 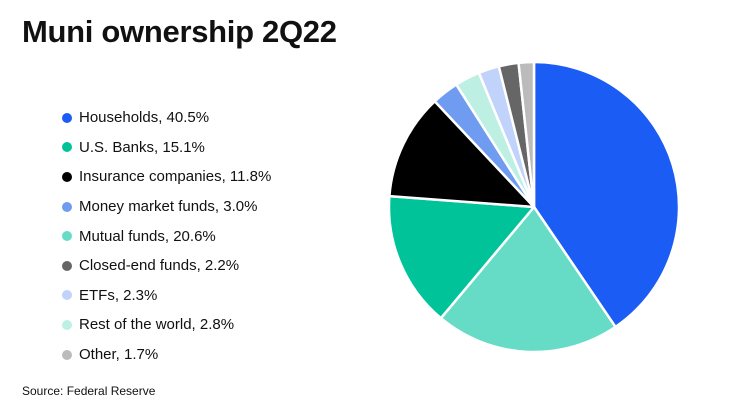 What do you see at coordinates (462, 154) in the screenshot?
I see `pie-slice-insurance-companies` at bounding box center [462, 154].